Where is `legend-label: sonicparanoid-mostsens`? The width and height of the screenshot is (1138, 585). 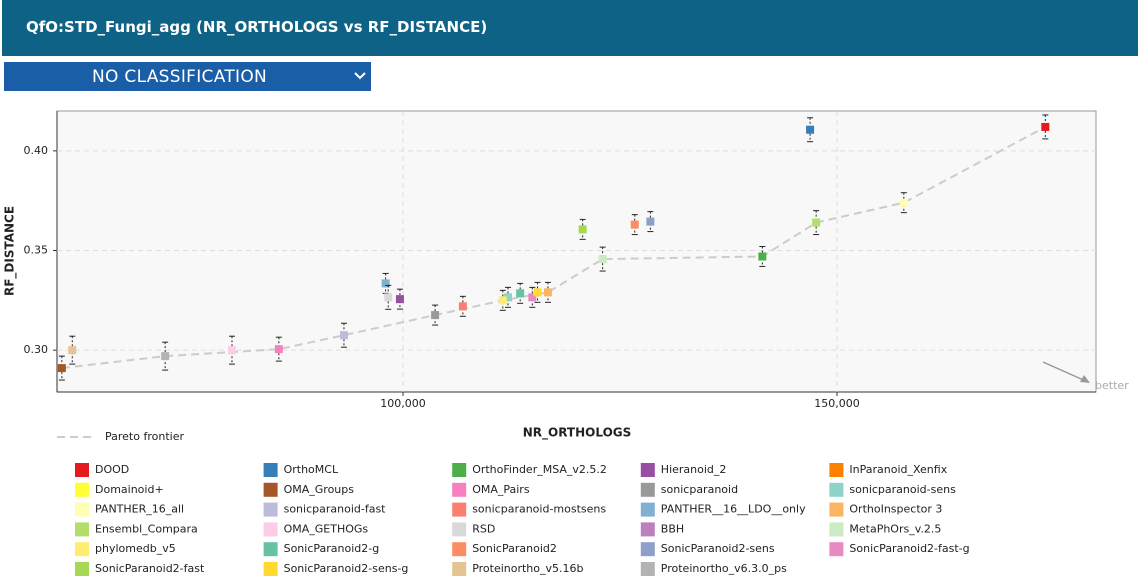 legend-label: sonicparanoid-mostsens is located at coordinates (539, 509).